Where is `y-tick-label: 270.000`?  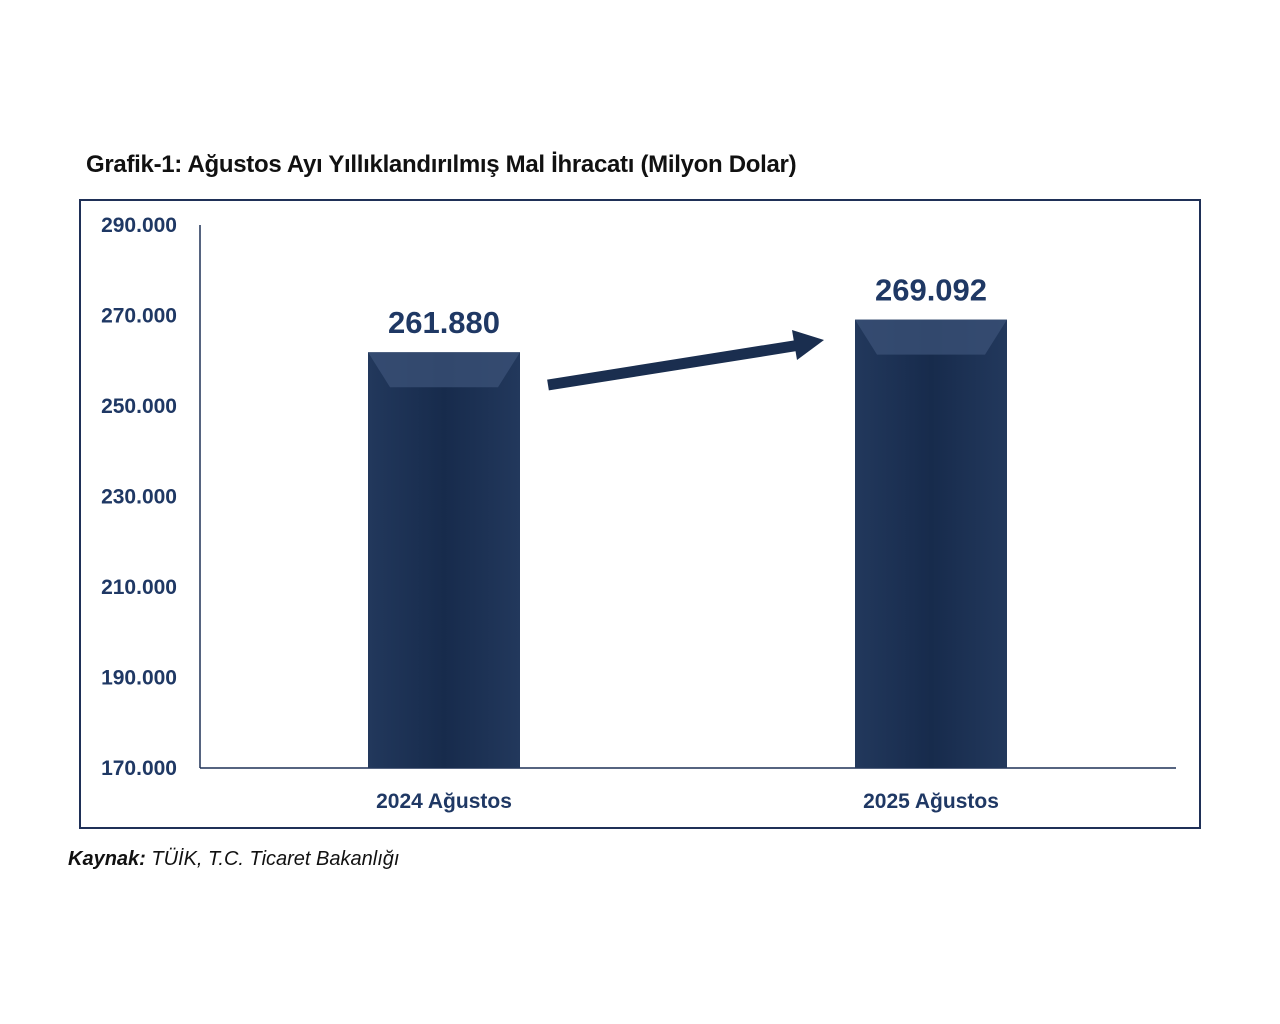
y-tick-label: 270.000 is located at coordinates (139, 316).